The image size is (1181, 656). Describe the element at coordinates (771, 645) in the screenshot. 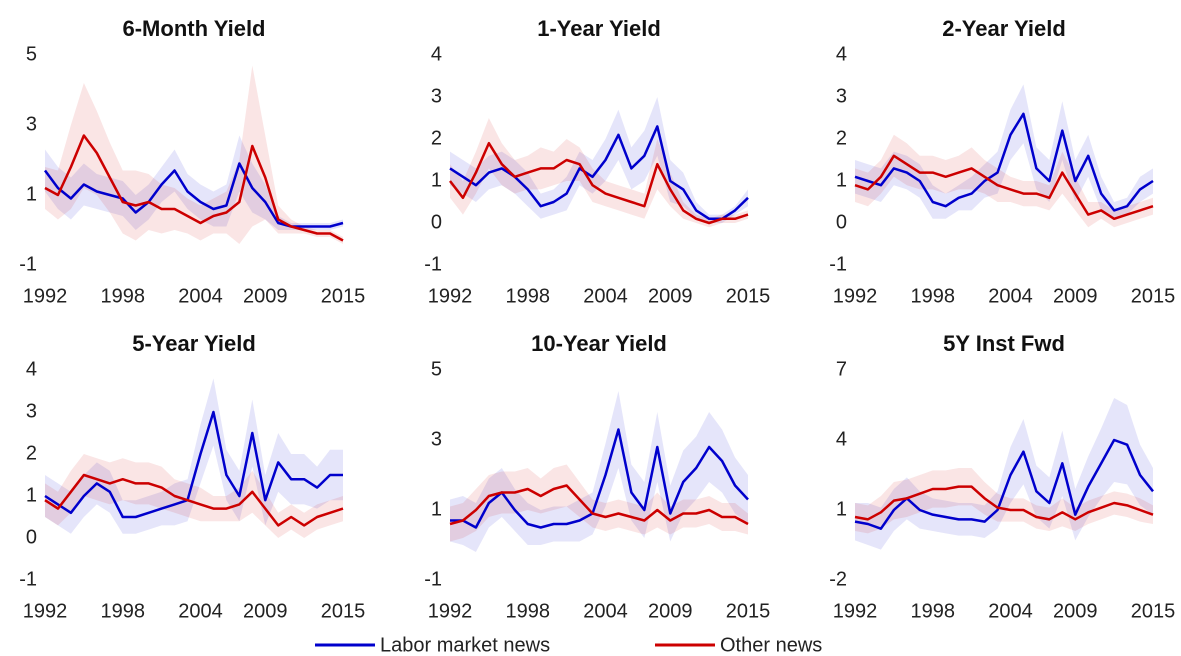

I see `legend-label: Other news` at that location.